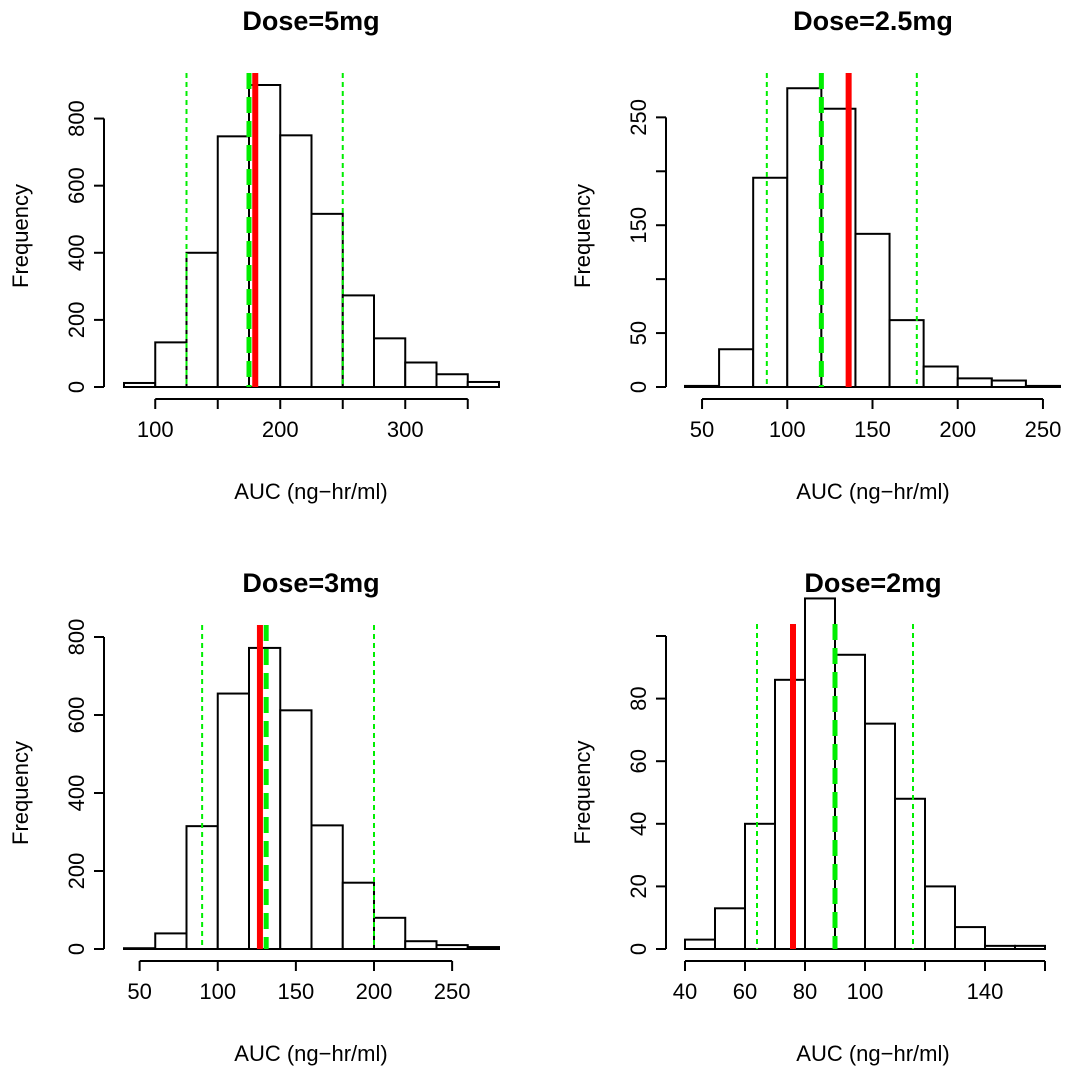 This screenshot has height=1069, width=1067. Describe the element at coordinates (646, 795) in the screenshot. I see `y-axis: 0 20 40 60 80` at that location.